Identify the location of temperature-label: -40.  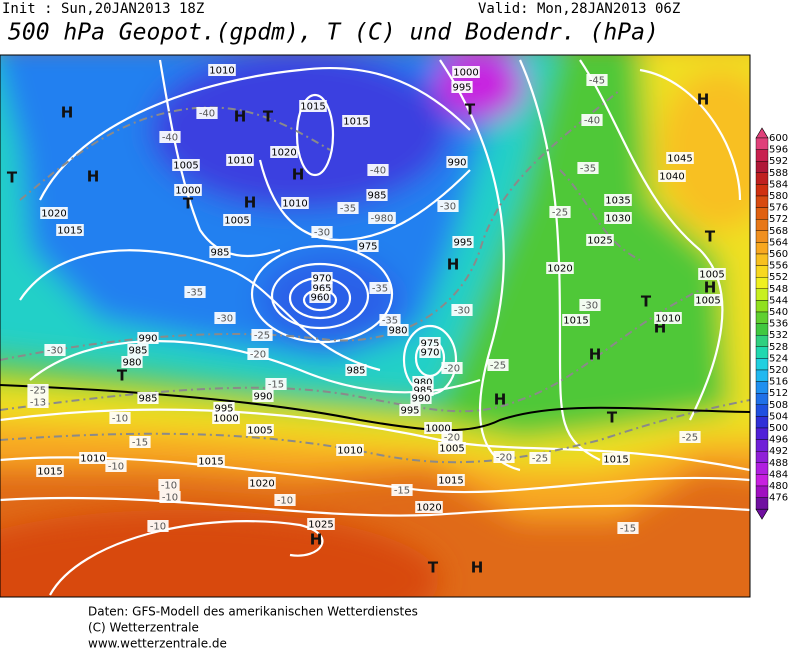
(592, 121).